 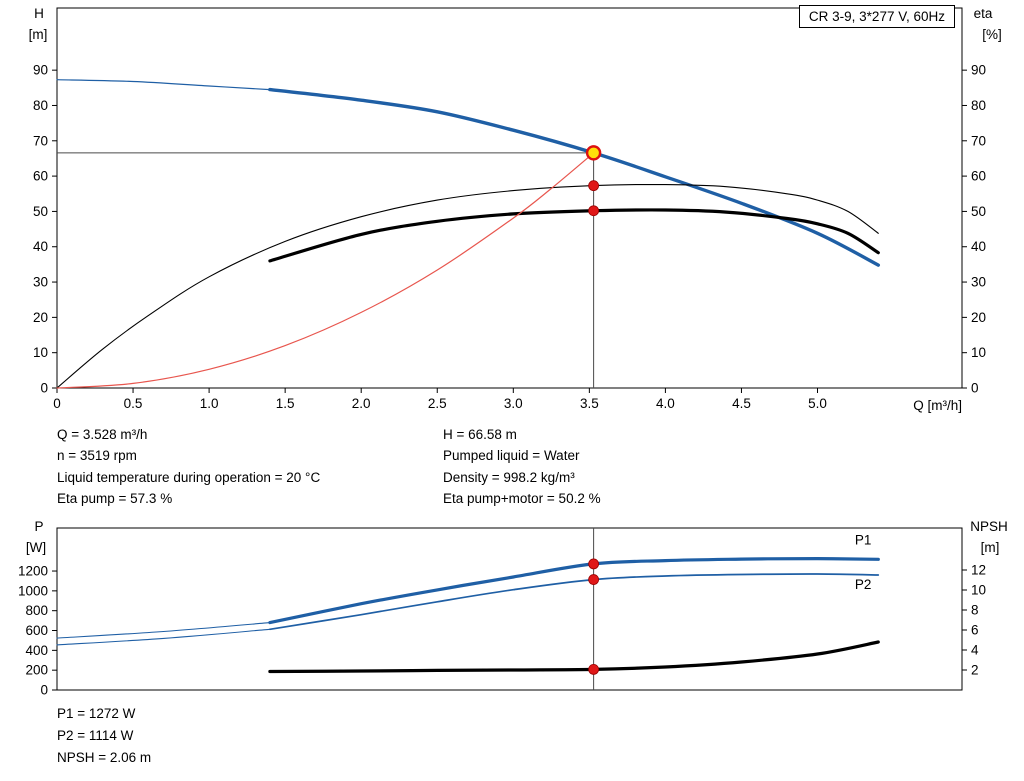 What do you see at coordinates (937, 405) in the screenshot?
I see `flow-axis-title: Q [m³/h]` at bounding box center [937, 405].